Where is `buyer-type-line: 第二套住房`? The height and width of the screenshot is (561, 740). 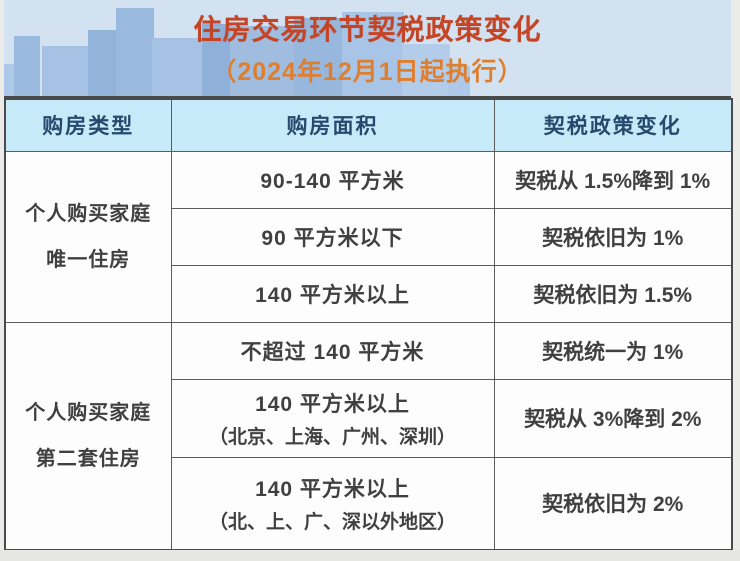 buyer-type-line: 第二套住房 is located at coordinates (88, 458).